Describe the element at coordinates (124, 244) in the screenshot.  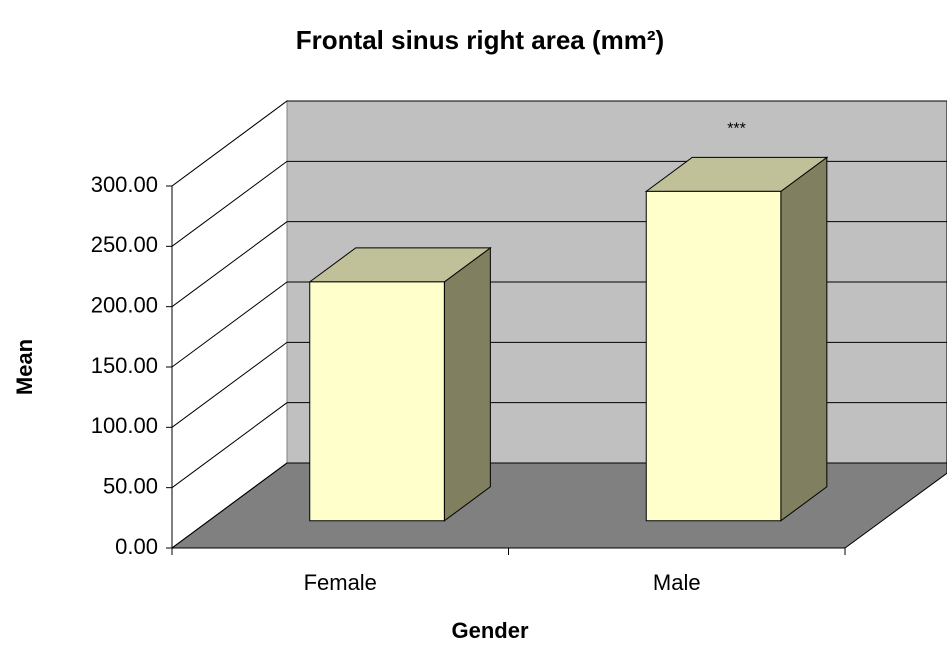
I see `y-tick-label: 250.00` at that location.